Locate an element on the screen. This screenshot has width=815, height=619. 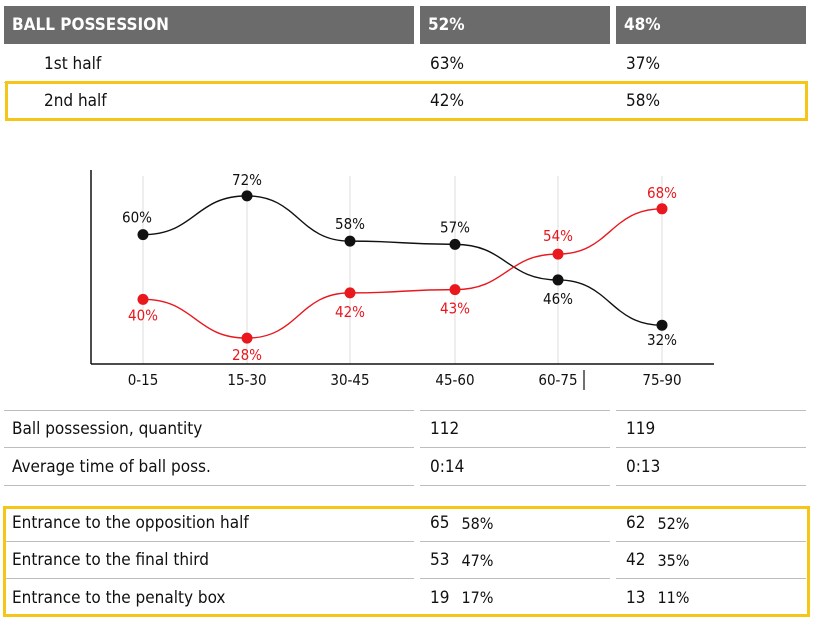
entrance-label: Entrance to the opposition half is located at coordinates (209, 523).